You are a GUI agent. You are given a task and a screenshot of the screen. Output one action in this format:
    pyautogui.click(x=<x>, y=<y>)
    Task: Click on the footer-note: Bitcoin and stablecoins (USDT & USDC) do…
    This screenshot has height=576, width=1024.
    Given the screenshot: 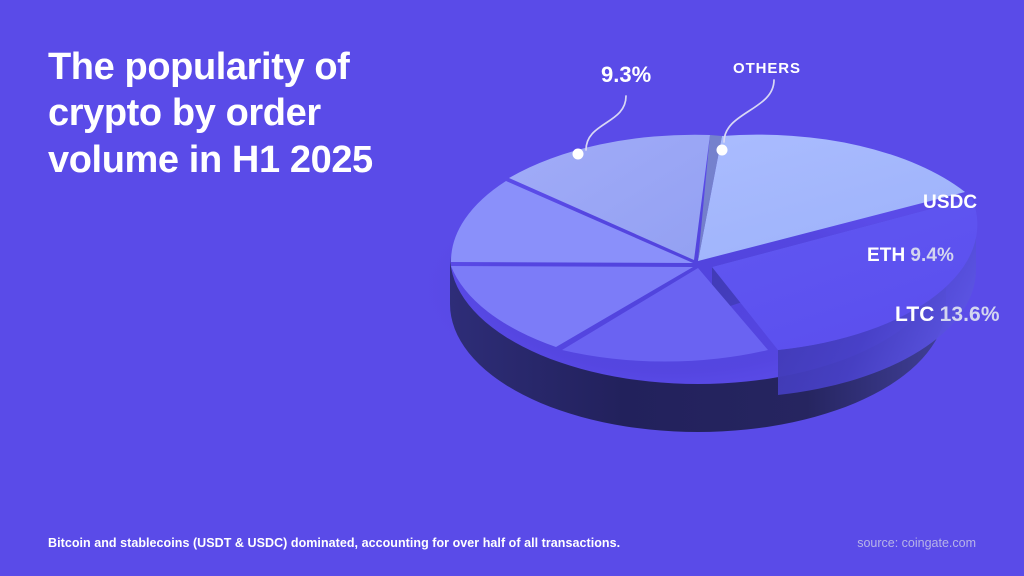 What is the action you would take?
    pyautogui.click(x=334, y=543)
    